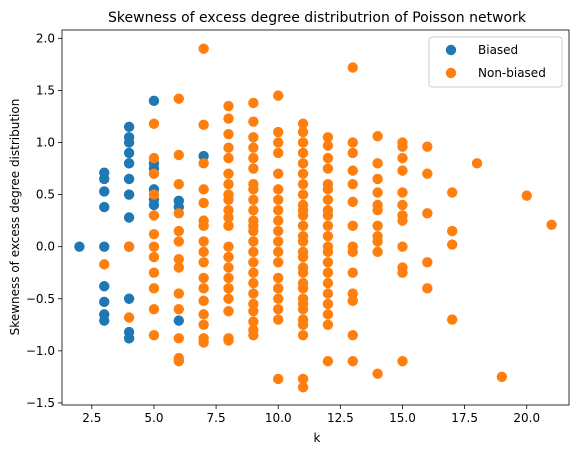  I want to click on legend-marker-non-biased, so click(451, 73).